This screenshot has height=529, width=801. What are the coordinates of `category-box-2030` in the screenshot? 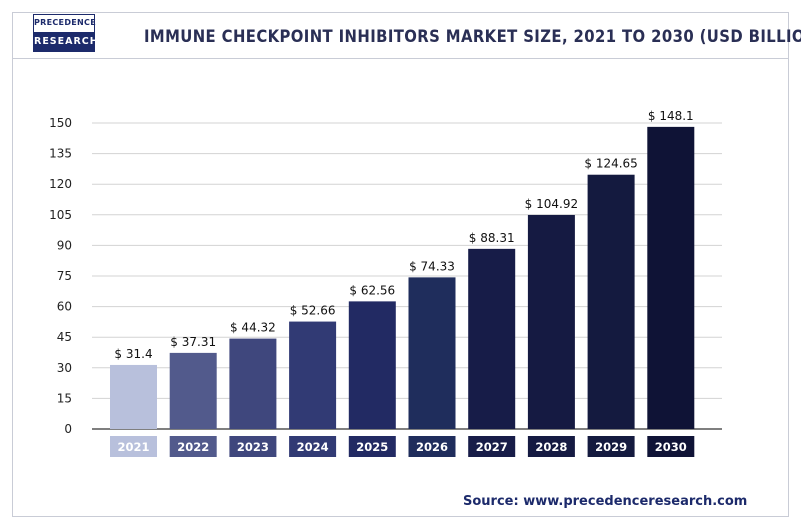 It's located at (671, 446).